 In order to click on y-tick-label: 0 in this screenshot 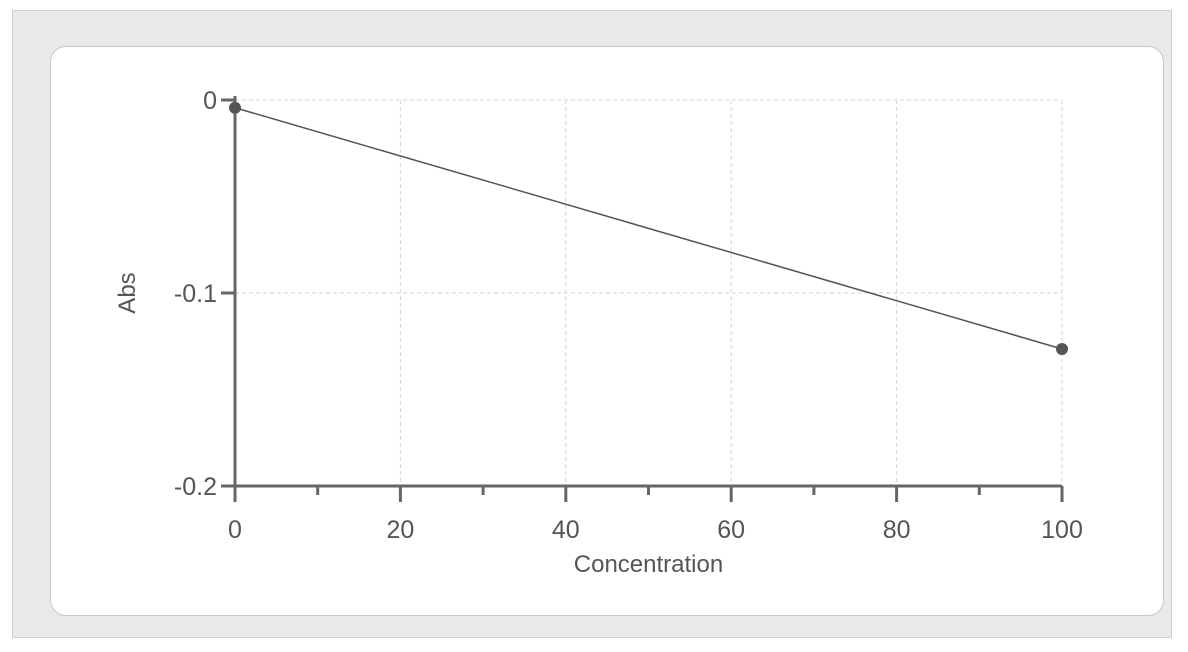, I will do `click(210, 101)`.